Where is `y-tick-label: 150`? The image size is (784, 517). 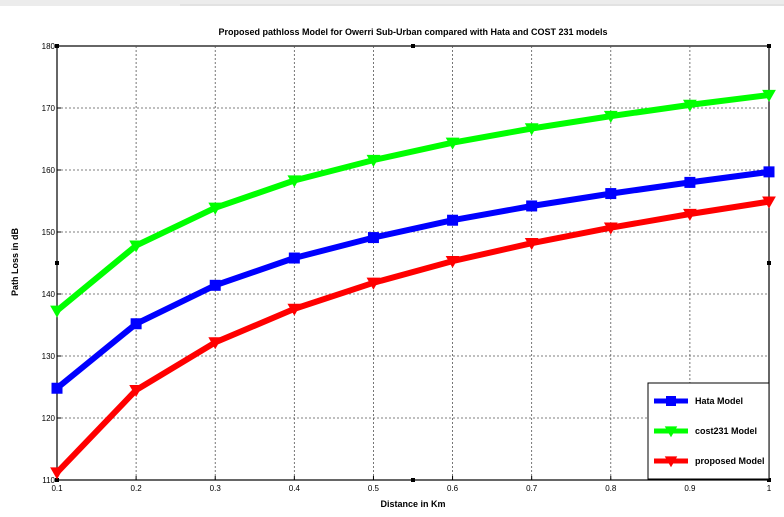 y-tick-label: 150 is located at coordinates (49, 232).